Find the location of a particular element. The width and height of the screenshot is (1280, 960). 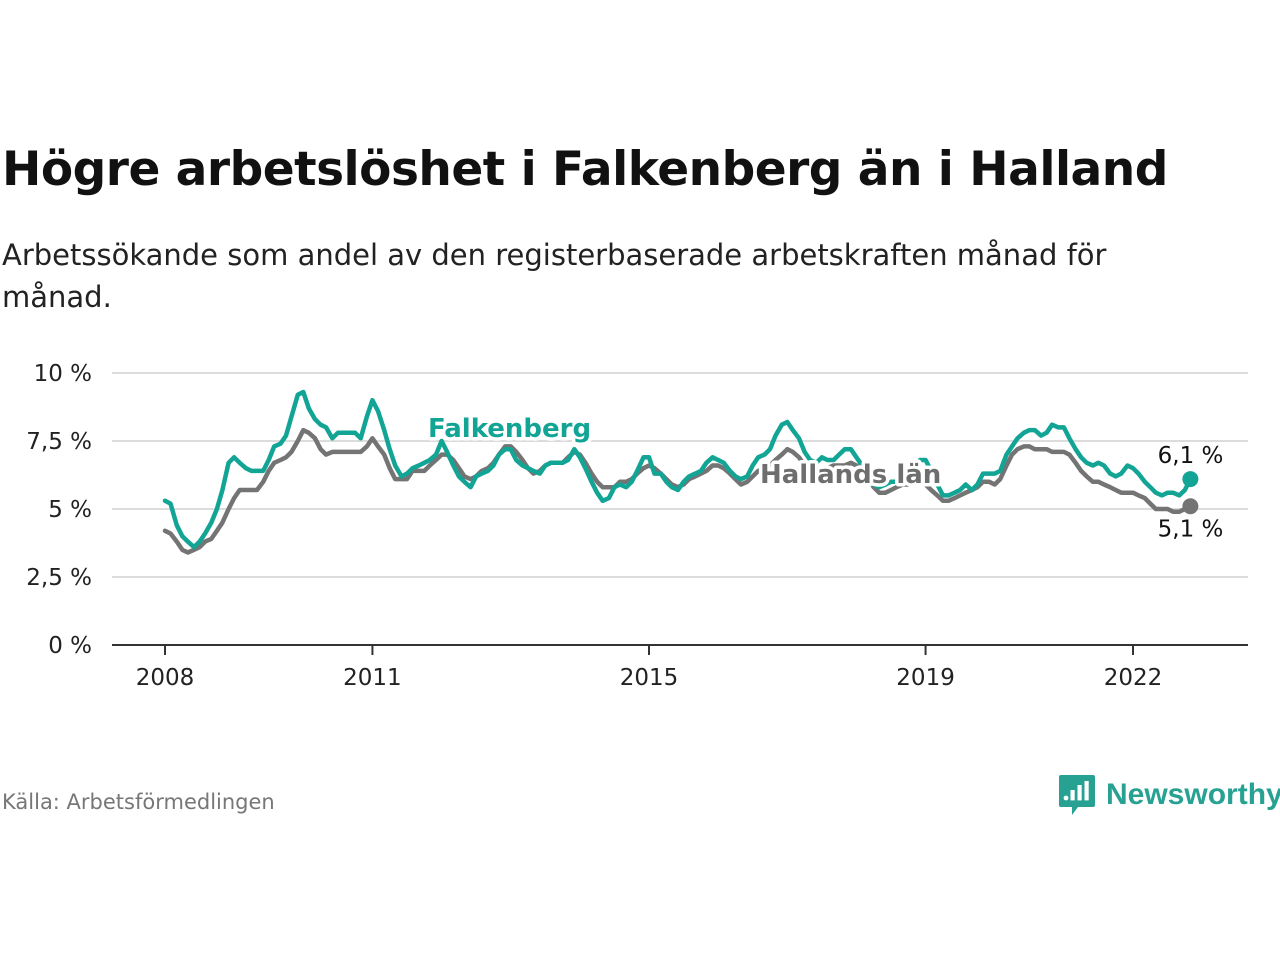

x-tick-label: 2019 is located at coordinates (925, 678).